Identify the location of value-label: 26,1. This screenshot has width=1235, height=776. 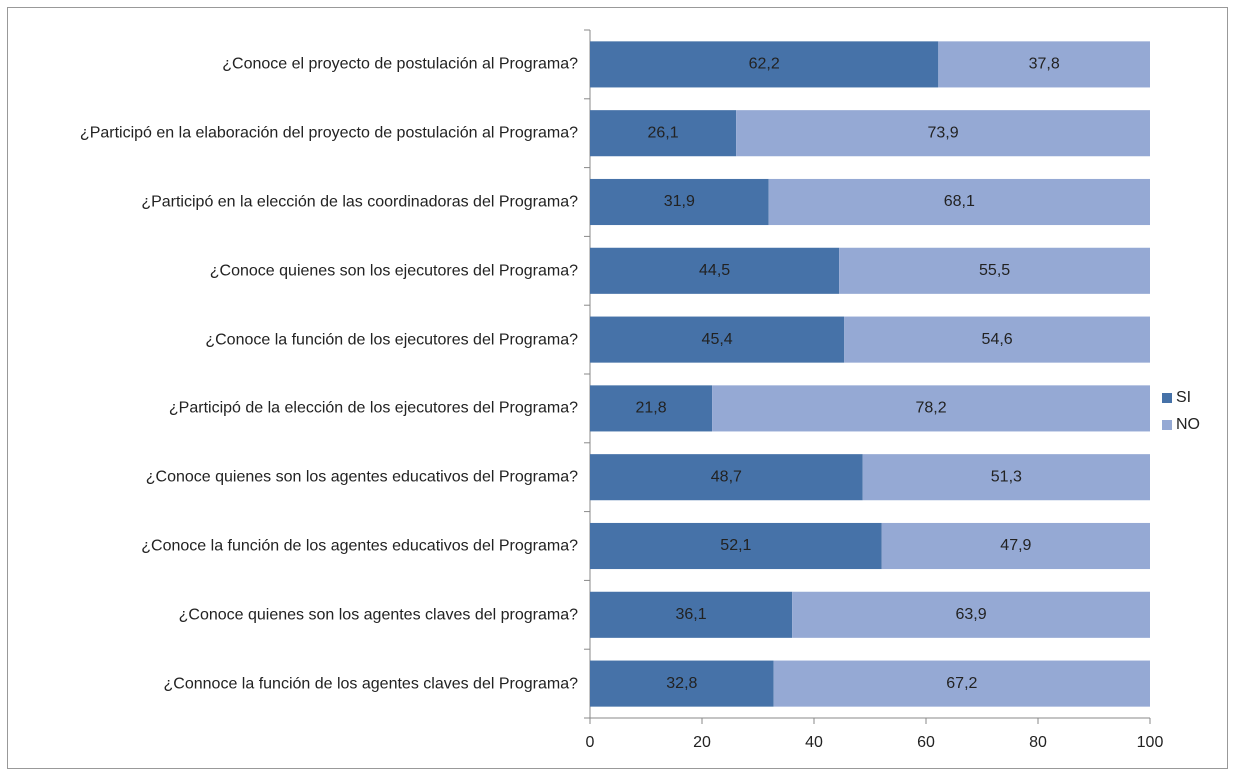
(663, 132).